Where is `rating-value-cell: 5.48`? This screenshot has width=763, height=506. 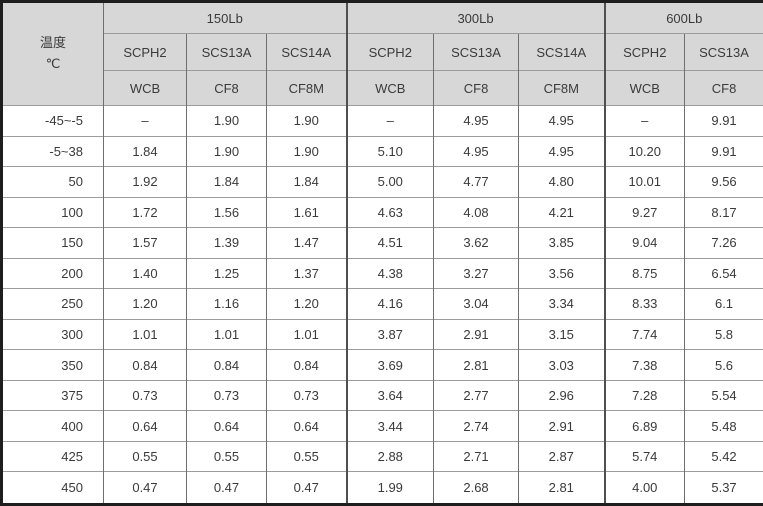 rating-value-cell: 5.48 is located at coordinates (723, 426).